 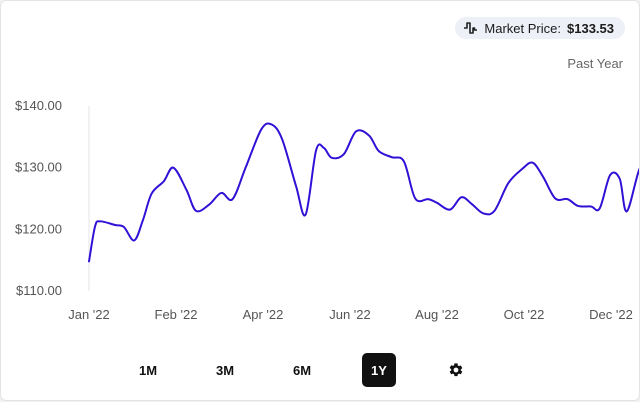 I want to click on market-price-value: $133.53, so click(x=590, y=28).